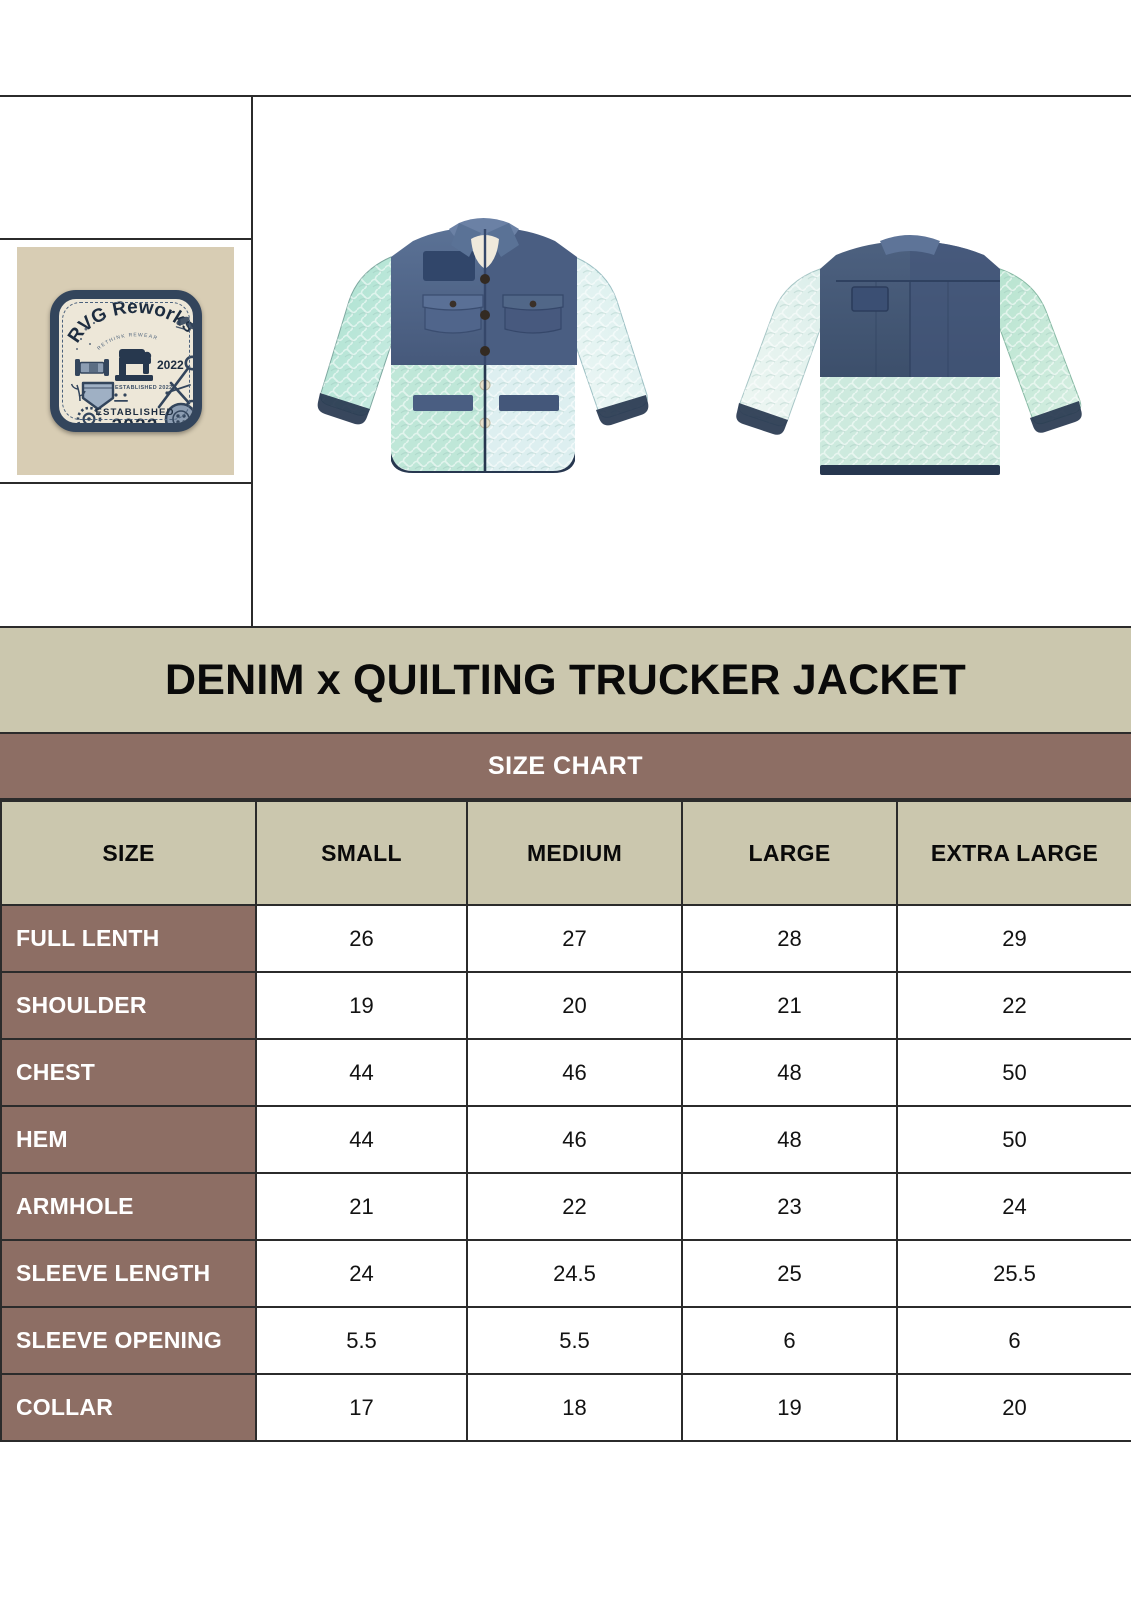 Image resolution: width=1131 pixels, height=1600 pixels. What do you see at coordinates (134, 424) in the screenshot?
I see `established-year-icon: 2022` at bounding box center [134, 424].